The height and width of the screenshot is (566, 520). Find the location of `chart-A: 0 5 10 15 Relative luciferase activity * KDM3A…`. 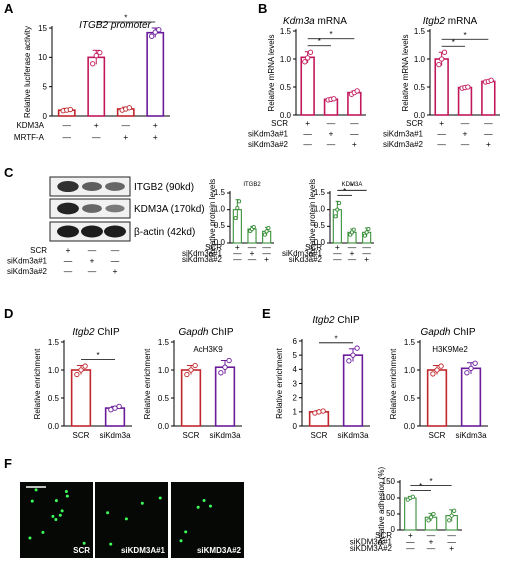

chart-A: 0 5 10 15 Relative luciferase activity * KDM3A… is located at coordinates (92, 78).